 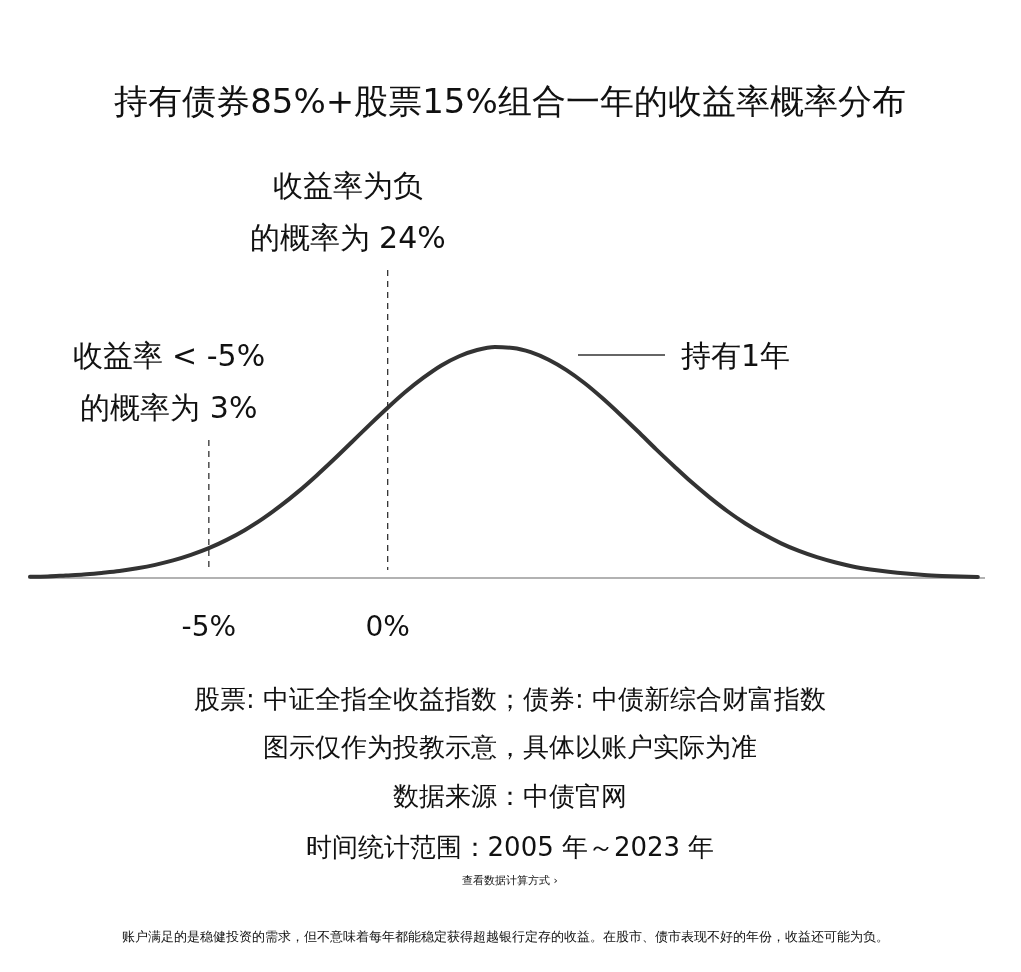 What do you see at coordinates (510, 699) in the screenshot?
I see `text: 股票: 中证全指全收益指数；债券: 中债新综合财富指数` at bounding box center [510, 699].